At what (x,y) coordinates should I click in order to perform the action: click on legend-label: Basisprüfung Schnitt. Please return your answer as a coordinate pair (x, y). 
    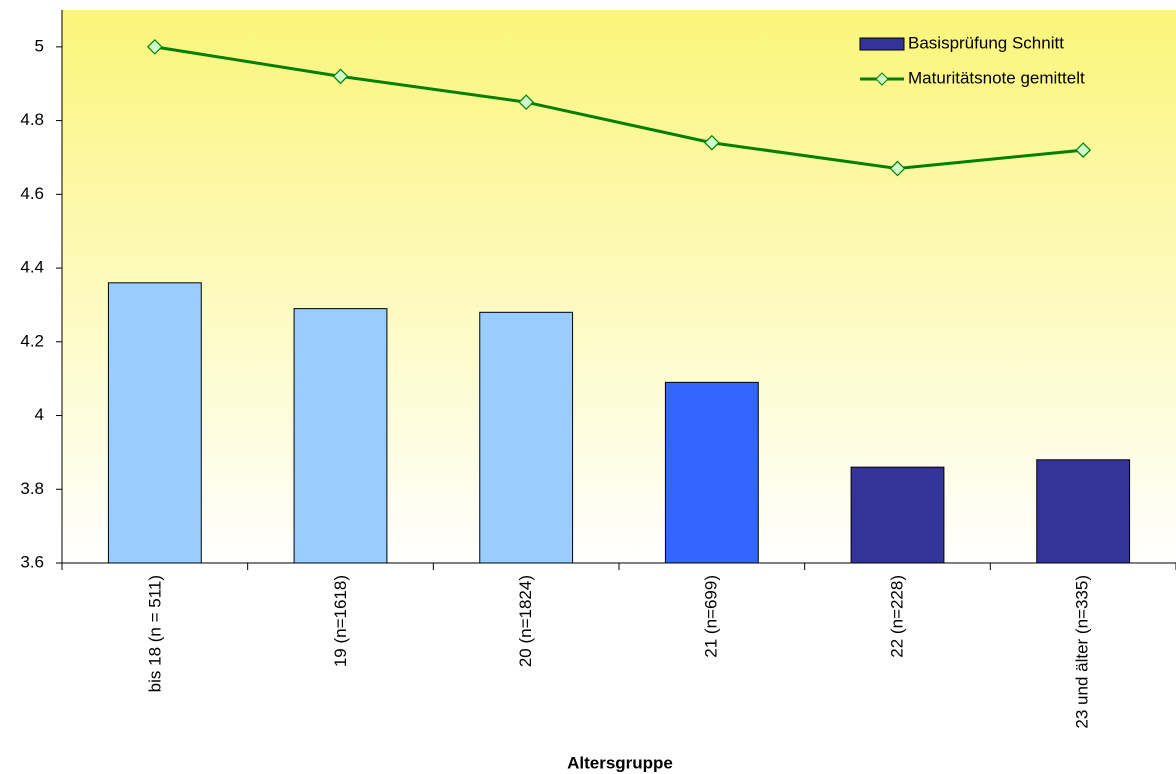
    Looking at the image, I should click on (986, 42).